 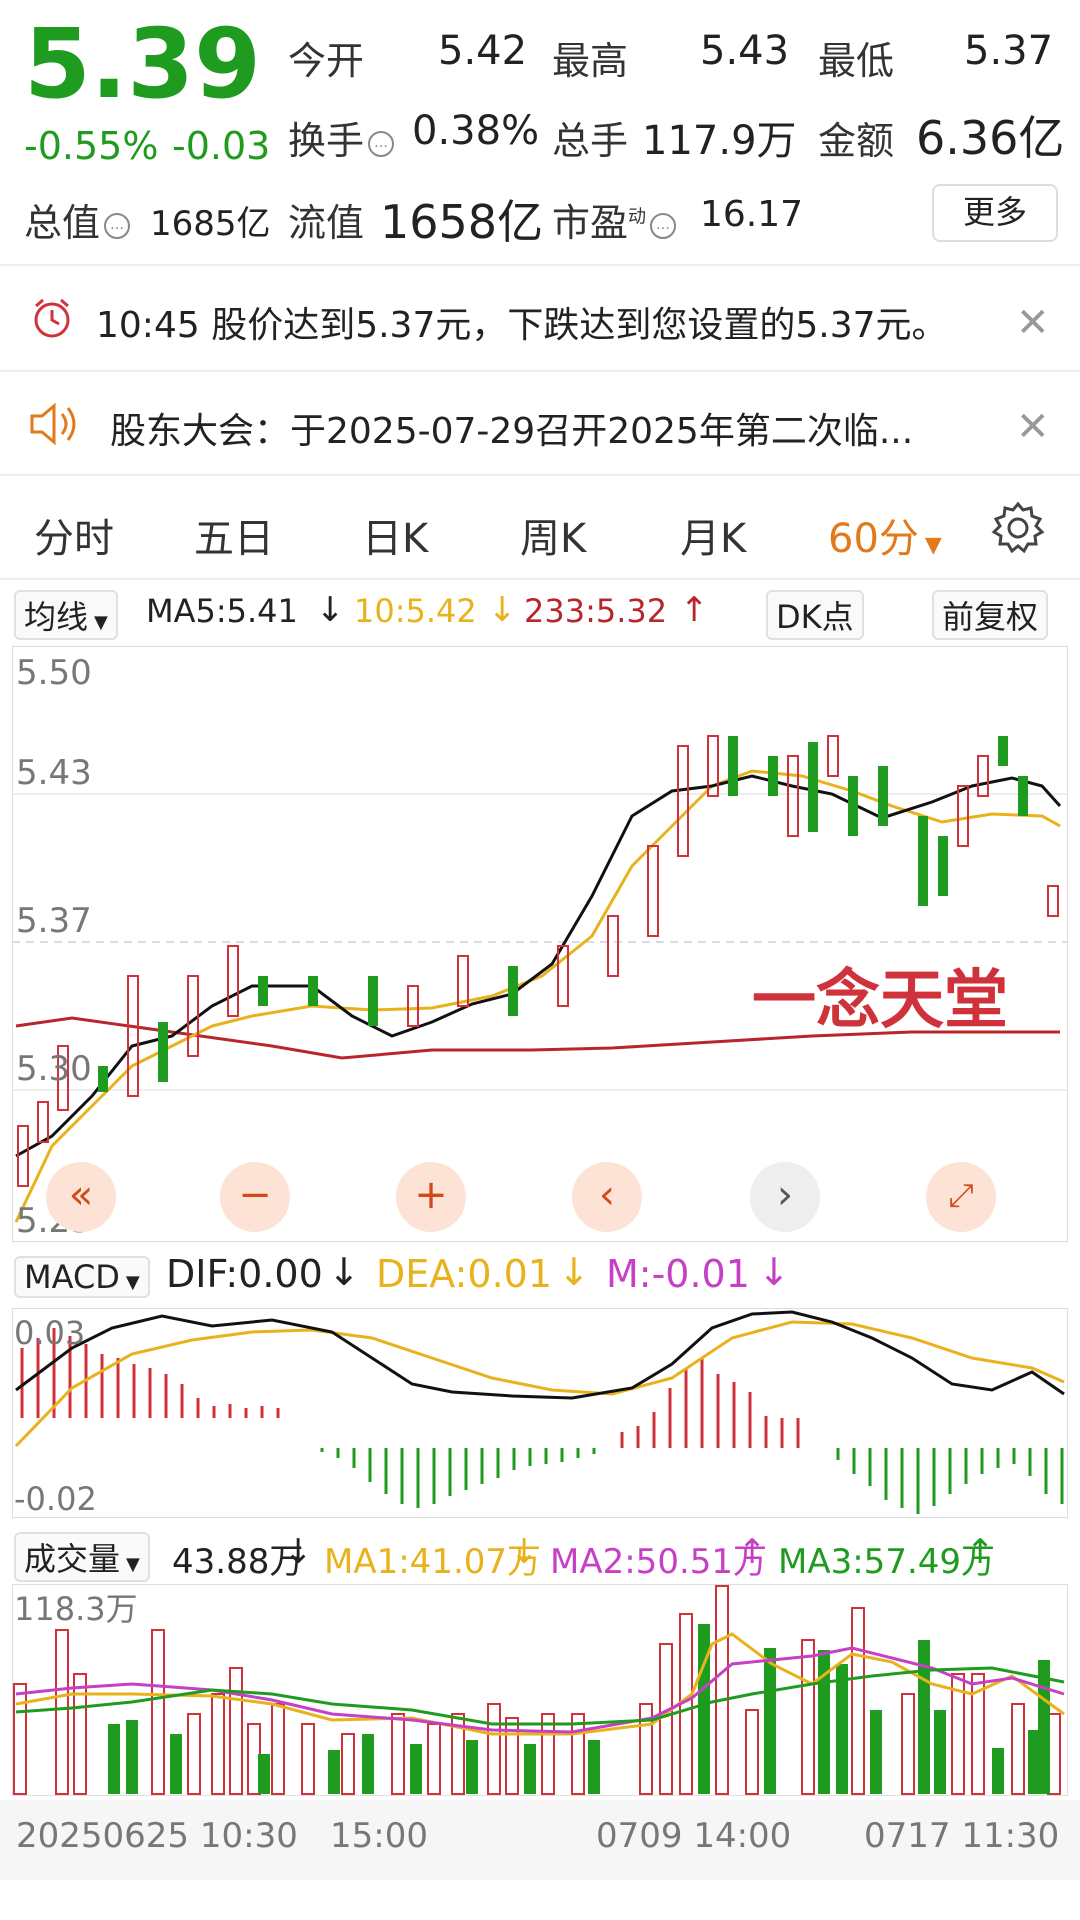 I want to click on price-tick: 5.30, so click(x=54, y=1069).